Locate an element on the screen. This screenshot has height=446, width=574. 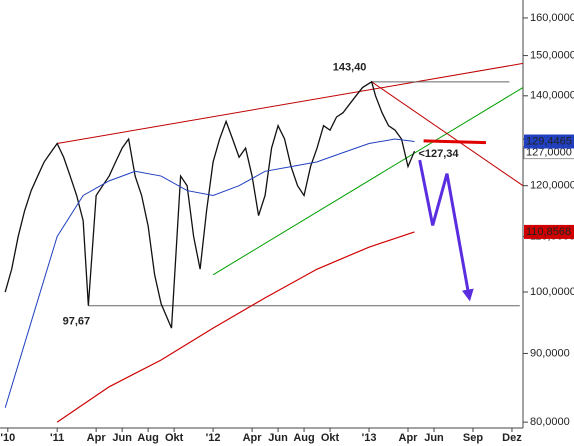
price-label: 129,4465 is located at coordinates (549, 141).